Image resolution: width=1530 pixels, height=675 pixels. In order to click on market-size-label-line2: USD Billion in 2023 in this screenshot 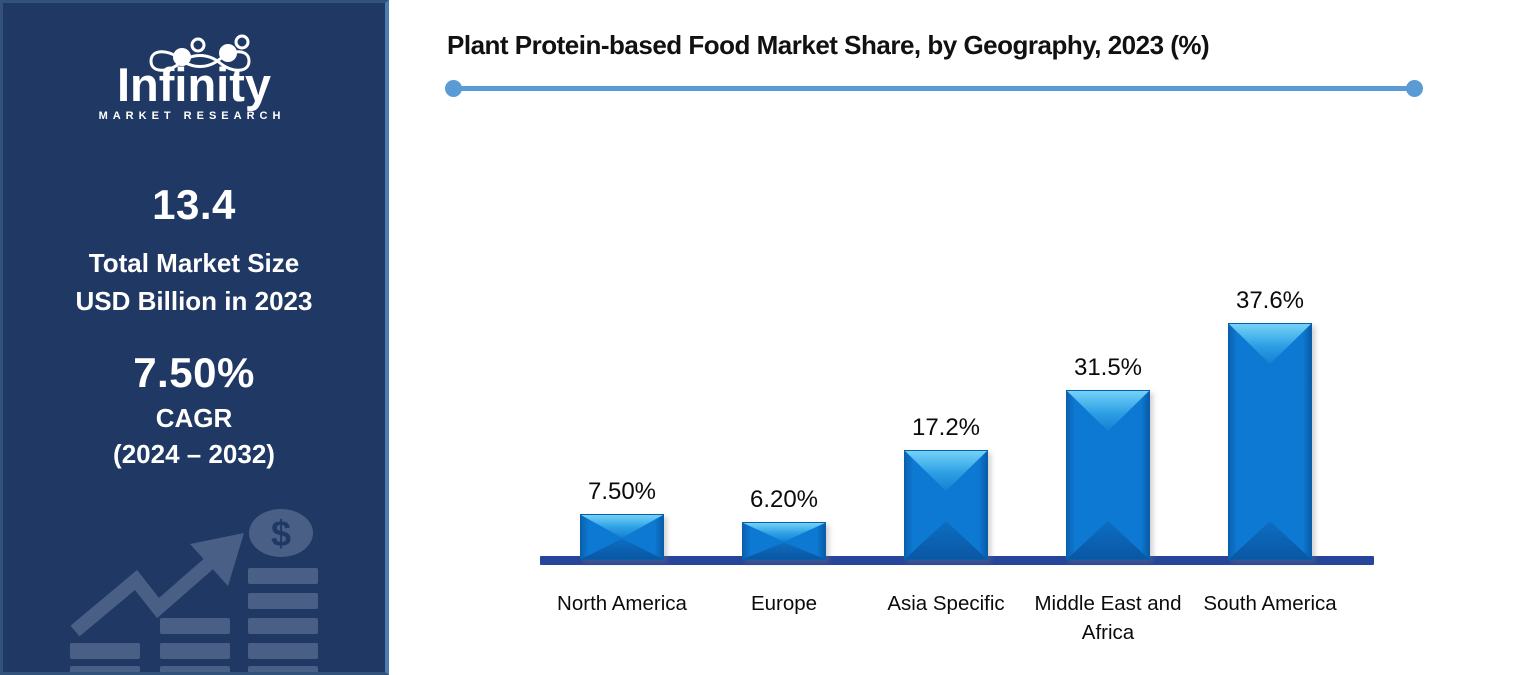, I will do `click(194, 301)`.